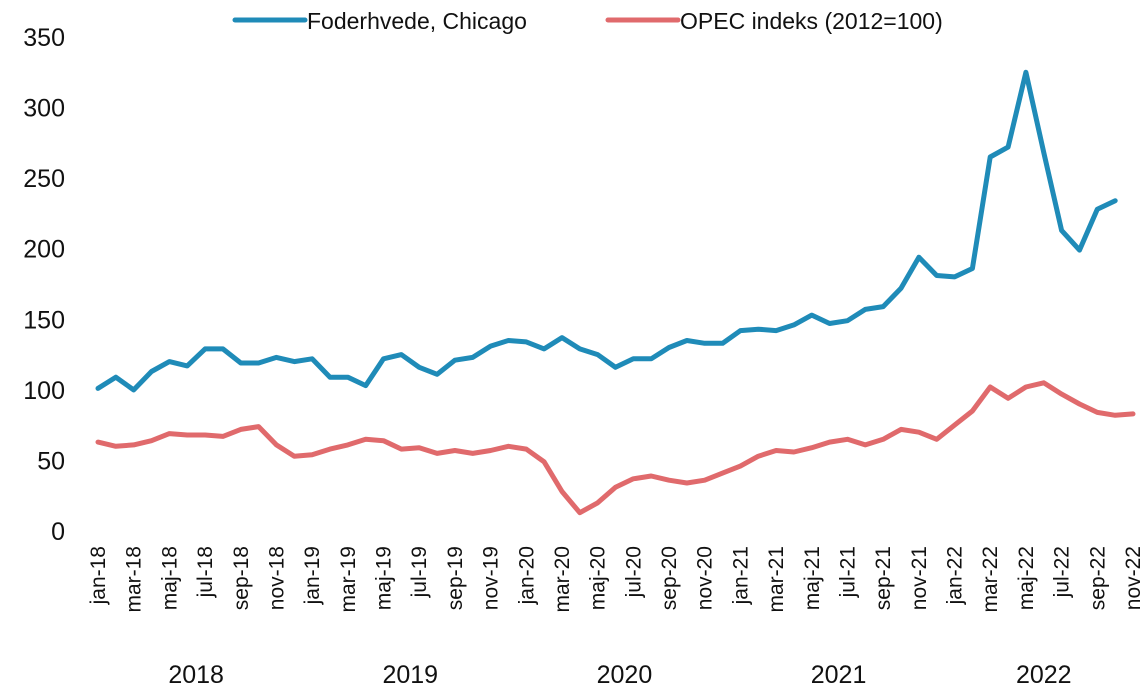 The height and width of the screenshot is (696, 1147). What do you see at coordinates (348, 579) in the screenshot?
I see `x-tick-label: mar-19` at bounding box center [348, 579].